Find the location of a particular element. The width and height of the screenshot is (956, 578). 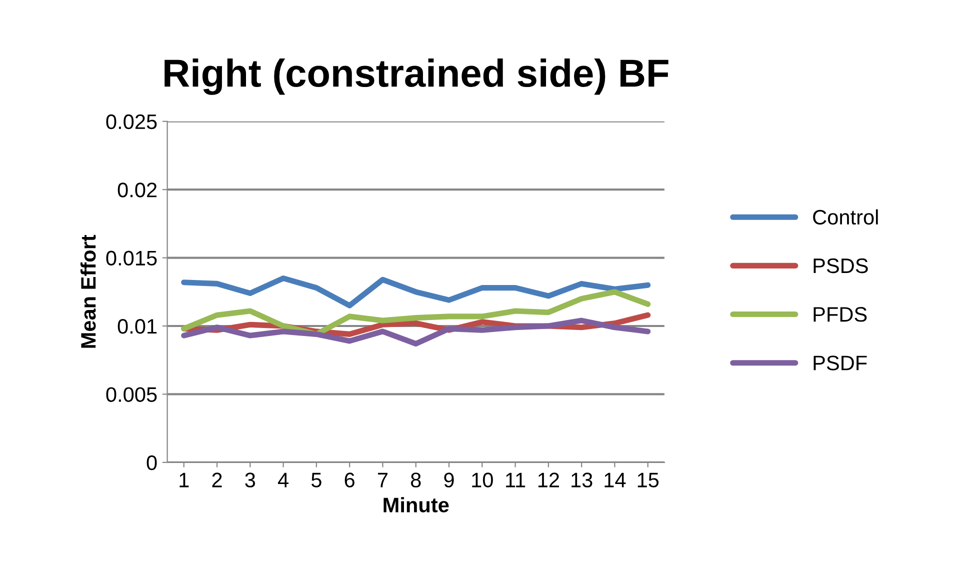

y-tick-label: 0.02 is located at coordinates (137, 190).